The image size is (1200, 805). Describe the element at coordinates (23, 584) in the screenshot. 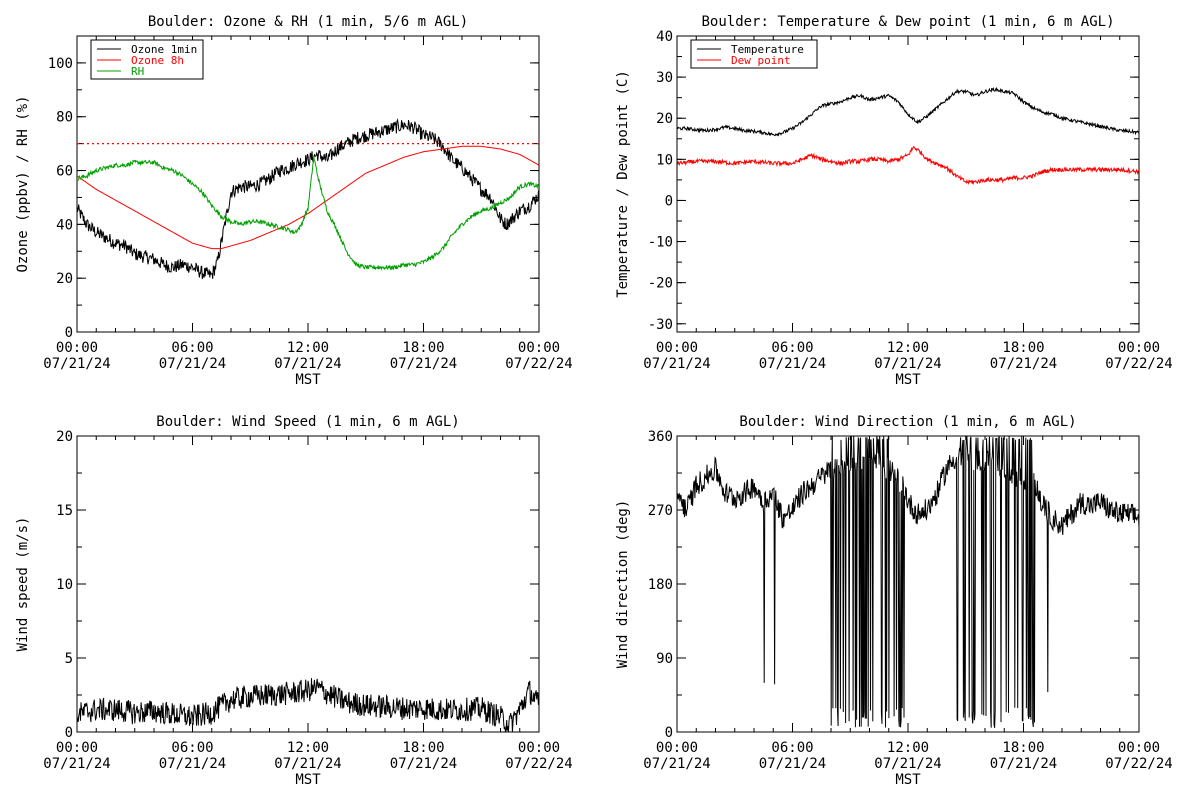

I see `y-axis-label: Wind speed (m/s)` at that location.